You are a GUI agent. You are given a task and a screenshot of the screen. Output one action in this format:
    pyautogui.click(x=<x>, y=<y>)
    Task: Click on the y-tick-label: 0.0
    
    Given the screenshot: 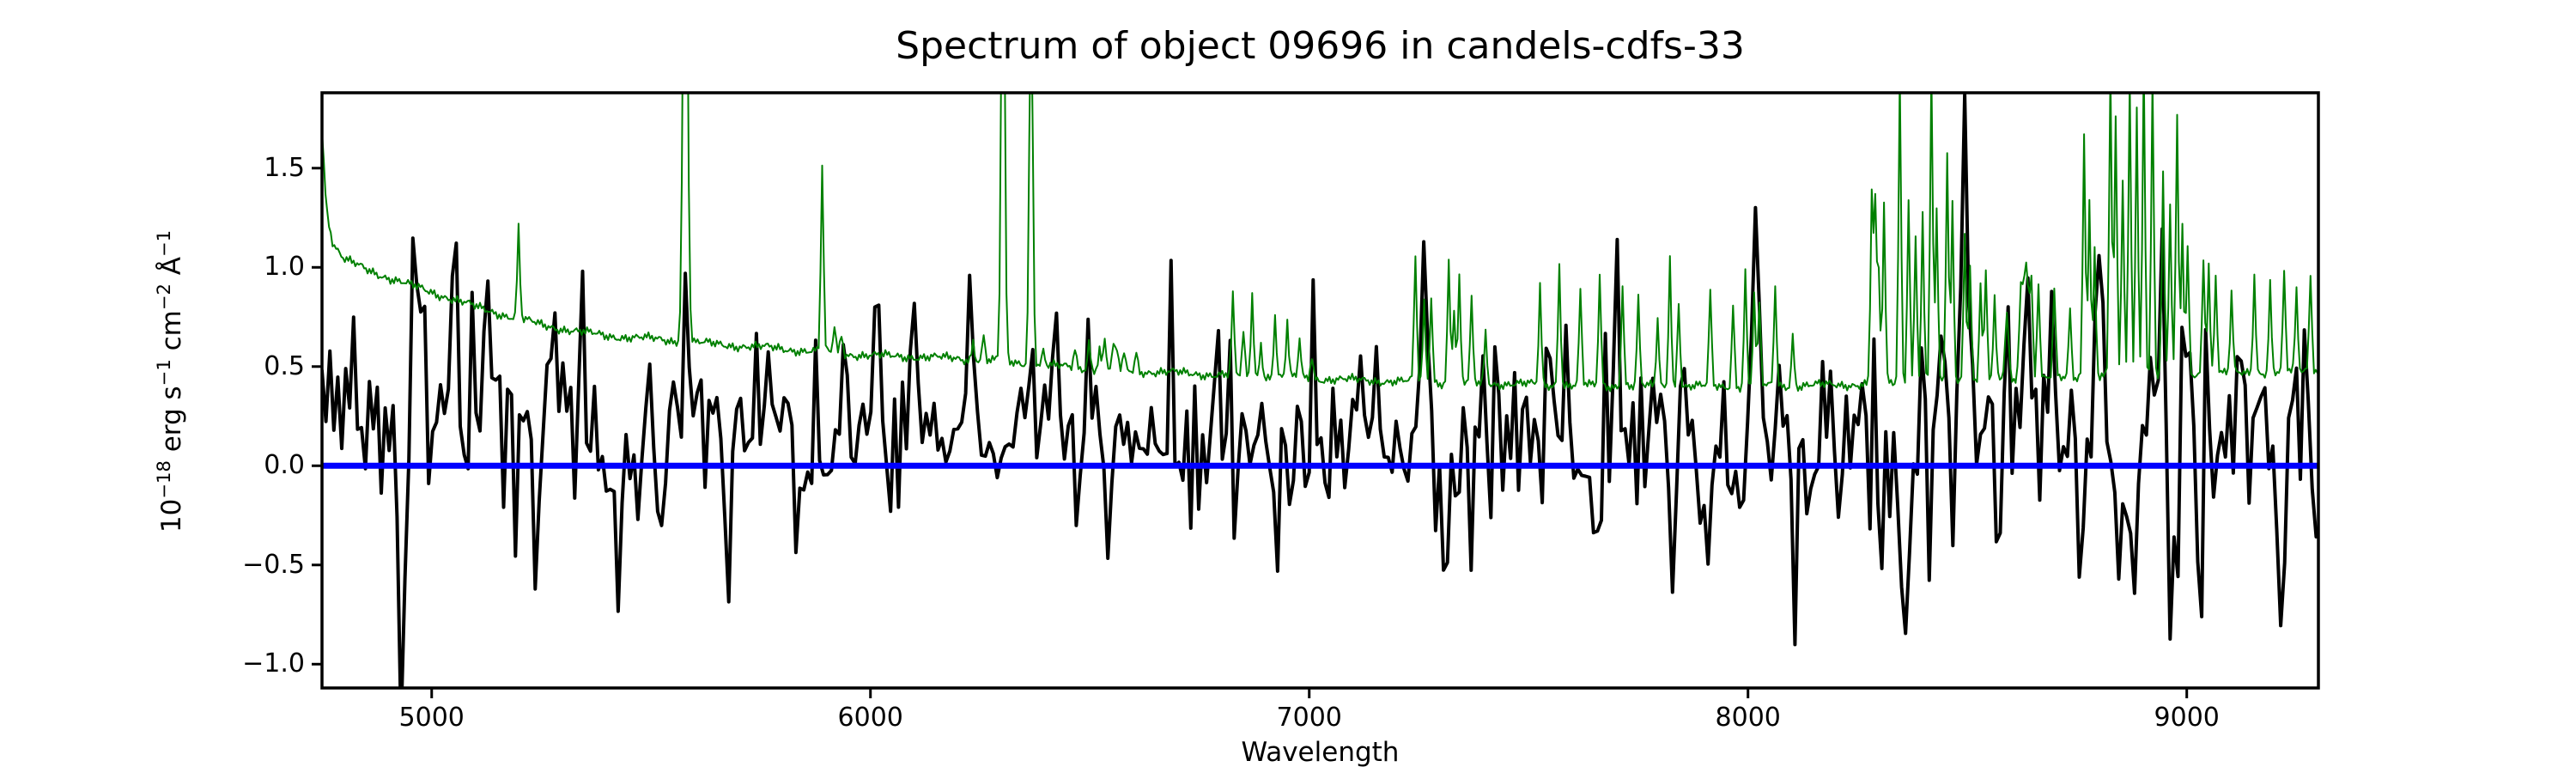 What is the action you would take?
    pyautogui.click(x=284, y=465)
    